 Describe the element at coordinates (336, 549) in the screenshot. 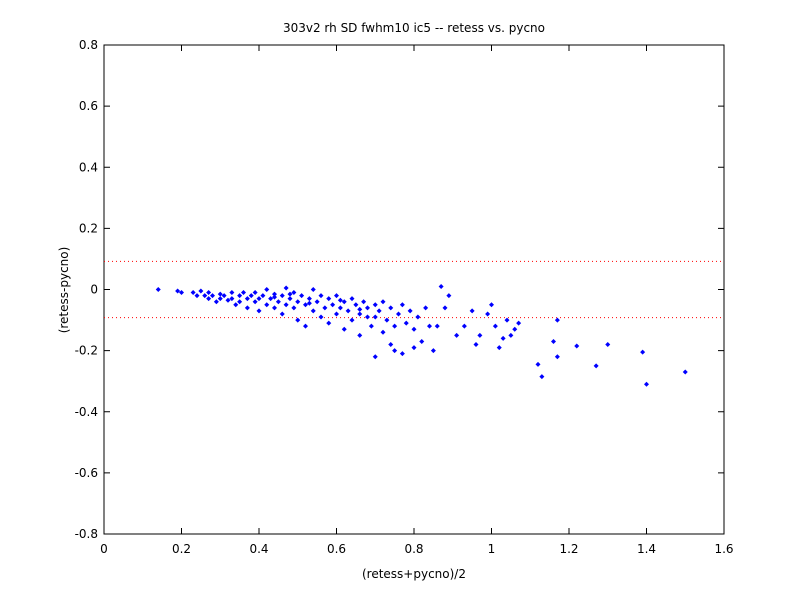

I see `x-tick-label: 0.6` at that location.